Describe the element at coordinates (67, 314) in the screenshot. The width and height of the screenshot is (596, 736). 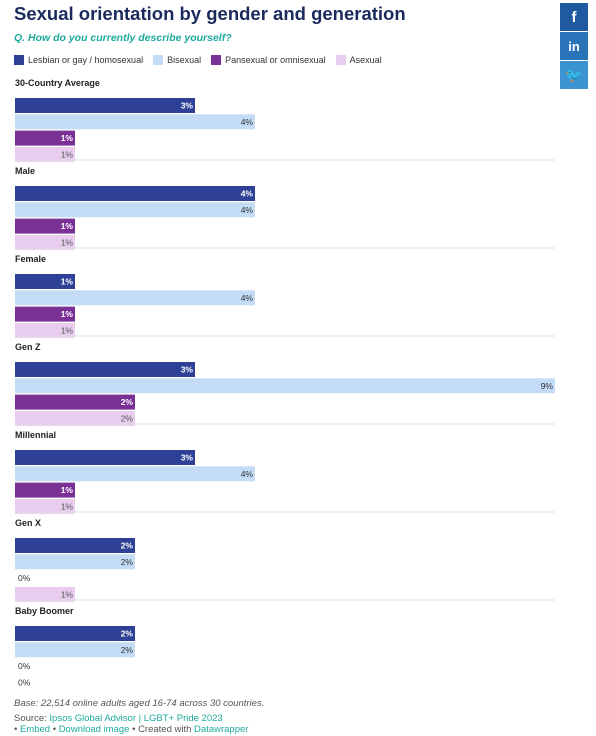
I see `value-label-female-pansexual-or-omnisexual: 1%` at that location.